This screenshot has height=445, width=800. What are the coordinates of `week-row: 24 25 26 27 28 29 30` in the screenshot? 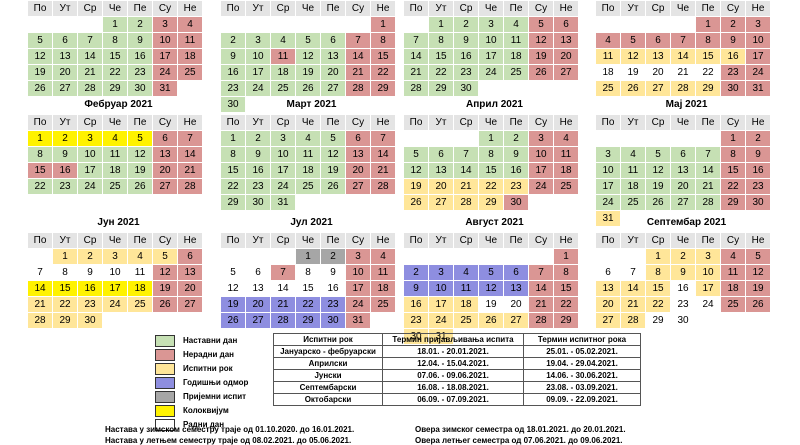 It's located at (683, 202).